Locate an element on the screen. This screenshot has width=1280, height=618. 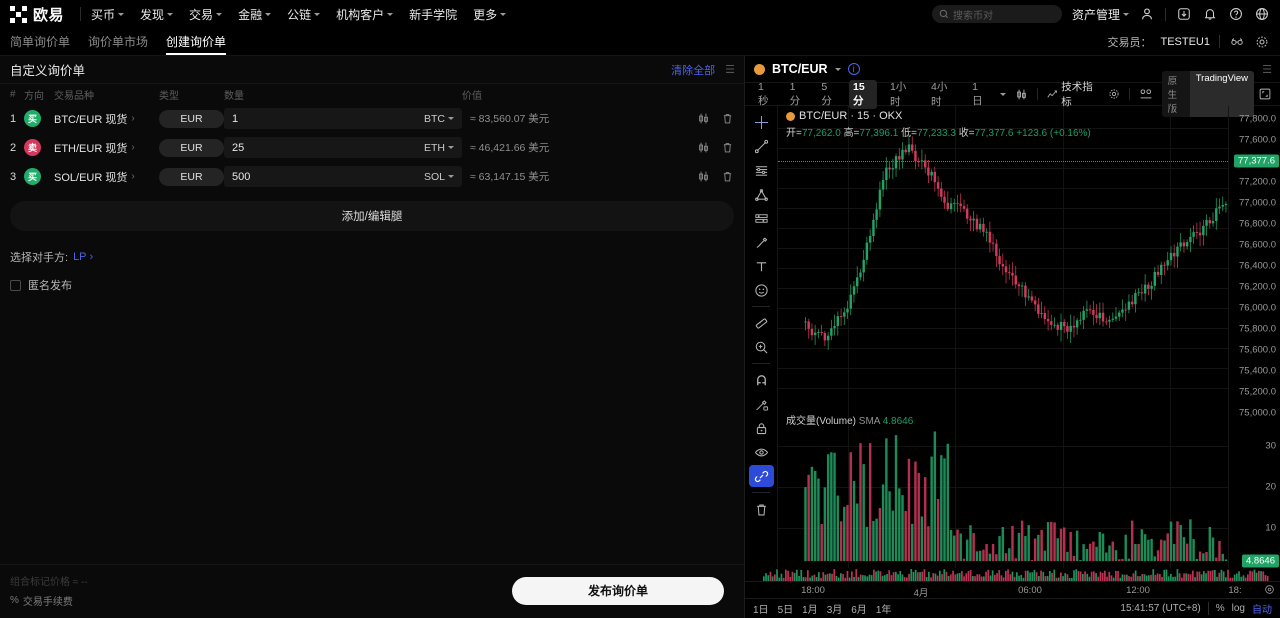
crosshair-icon is located at coordinates (761, 122).